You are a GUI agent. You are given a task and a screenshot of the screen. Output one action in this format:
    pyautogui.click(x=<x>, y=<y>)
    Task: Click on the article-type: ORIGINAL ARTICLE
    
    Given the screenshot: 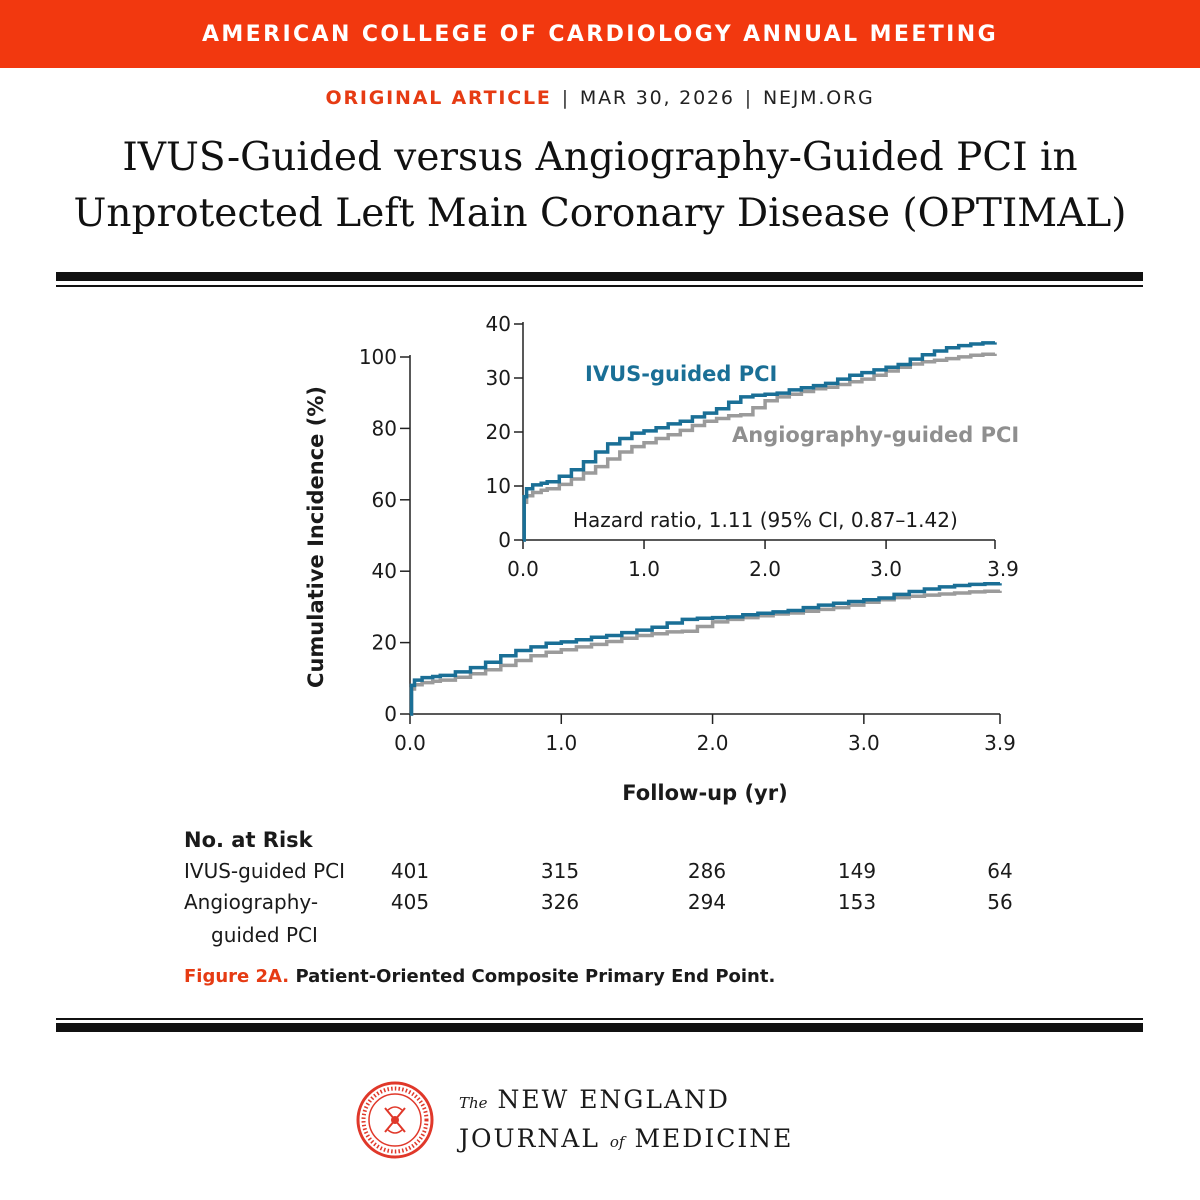 What is the action you would take?
    pyautogui.click(x=438, y=98)
    